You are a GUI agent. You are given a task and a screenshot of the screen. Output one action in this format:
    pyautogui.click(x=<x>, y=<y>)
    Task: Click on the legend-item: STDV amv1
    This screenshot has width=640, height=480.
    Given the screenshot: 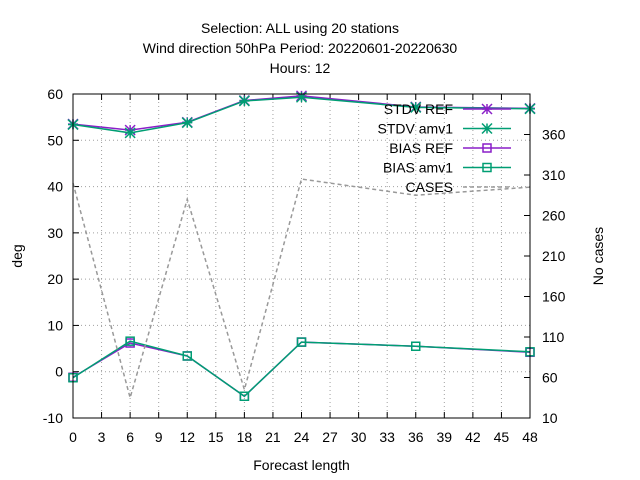 What is the action you would take?
    pyautogui.click(x=444, y=129)
    